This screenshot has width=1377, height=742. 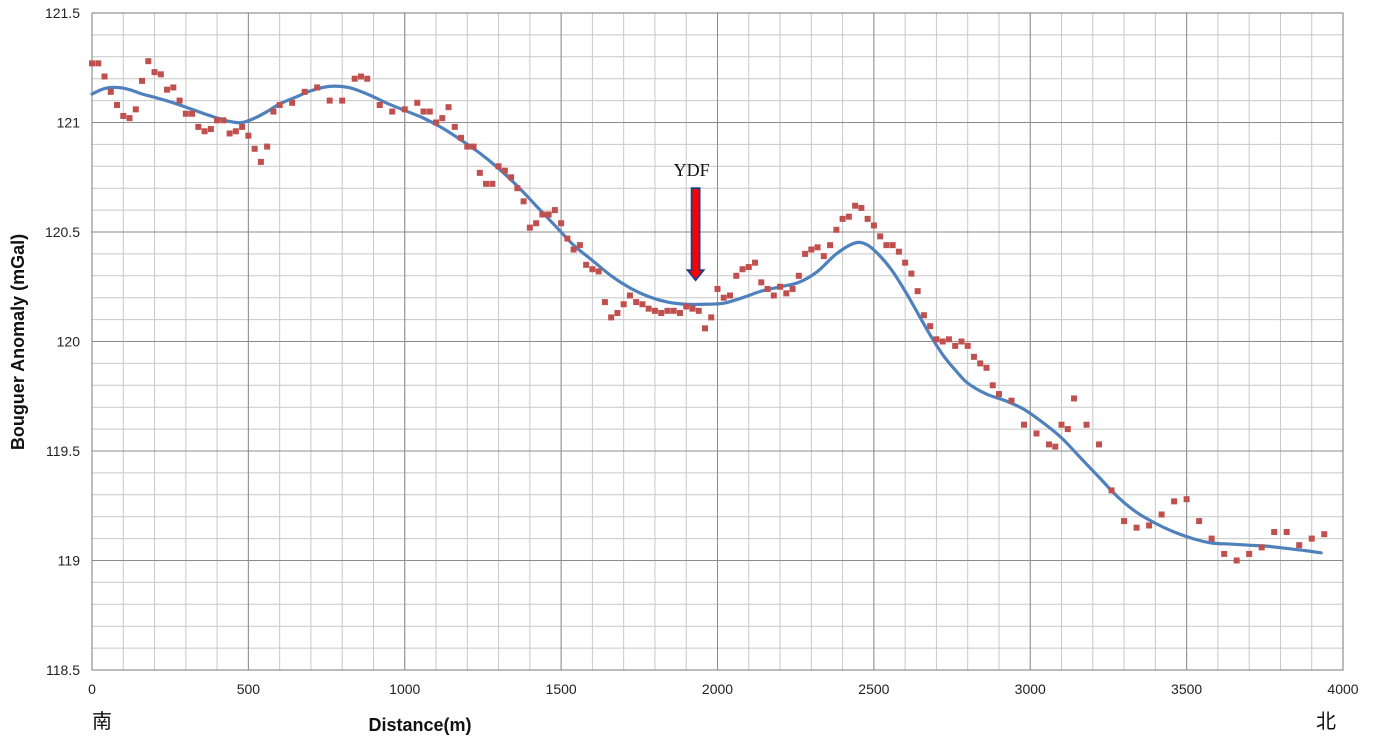 What do you see at coordinates (18, 342) in the screenshot?
I see `y-axis-title: Bouguer Anomaly (mGal)` at bounding box center [18, 342].